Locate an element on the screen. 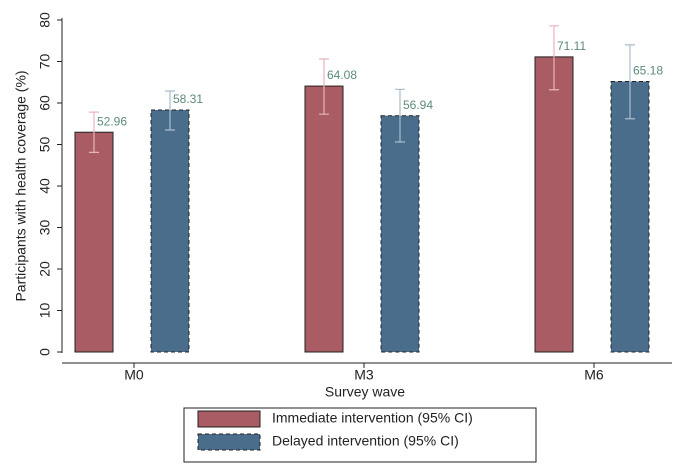  y-tick-label: 20 is located at coordinates (45, 269).